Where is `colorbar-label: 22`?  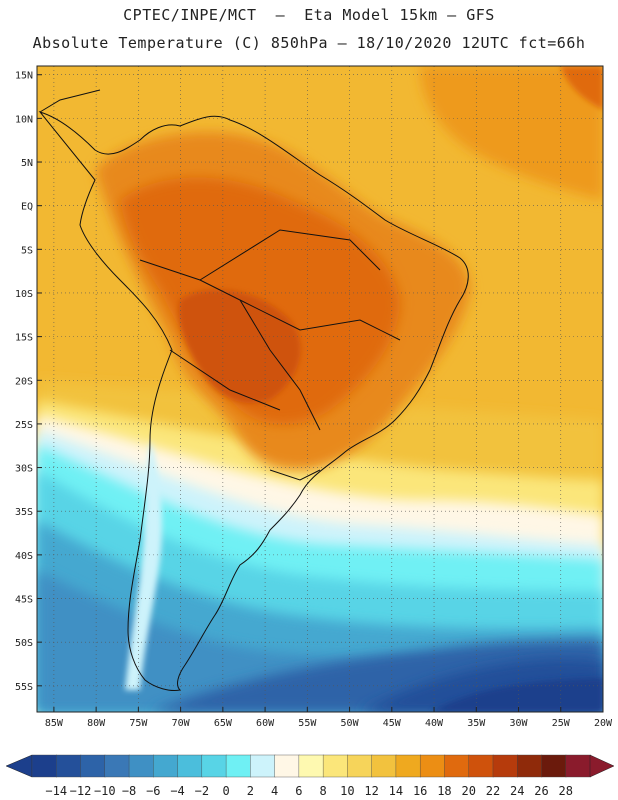
colorbar-label: 22 is located at coordinates (493, 791).